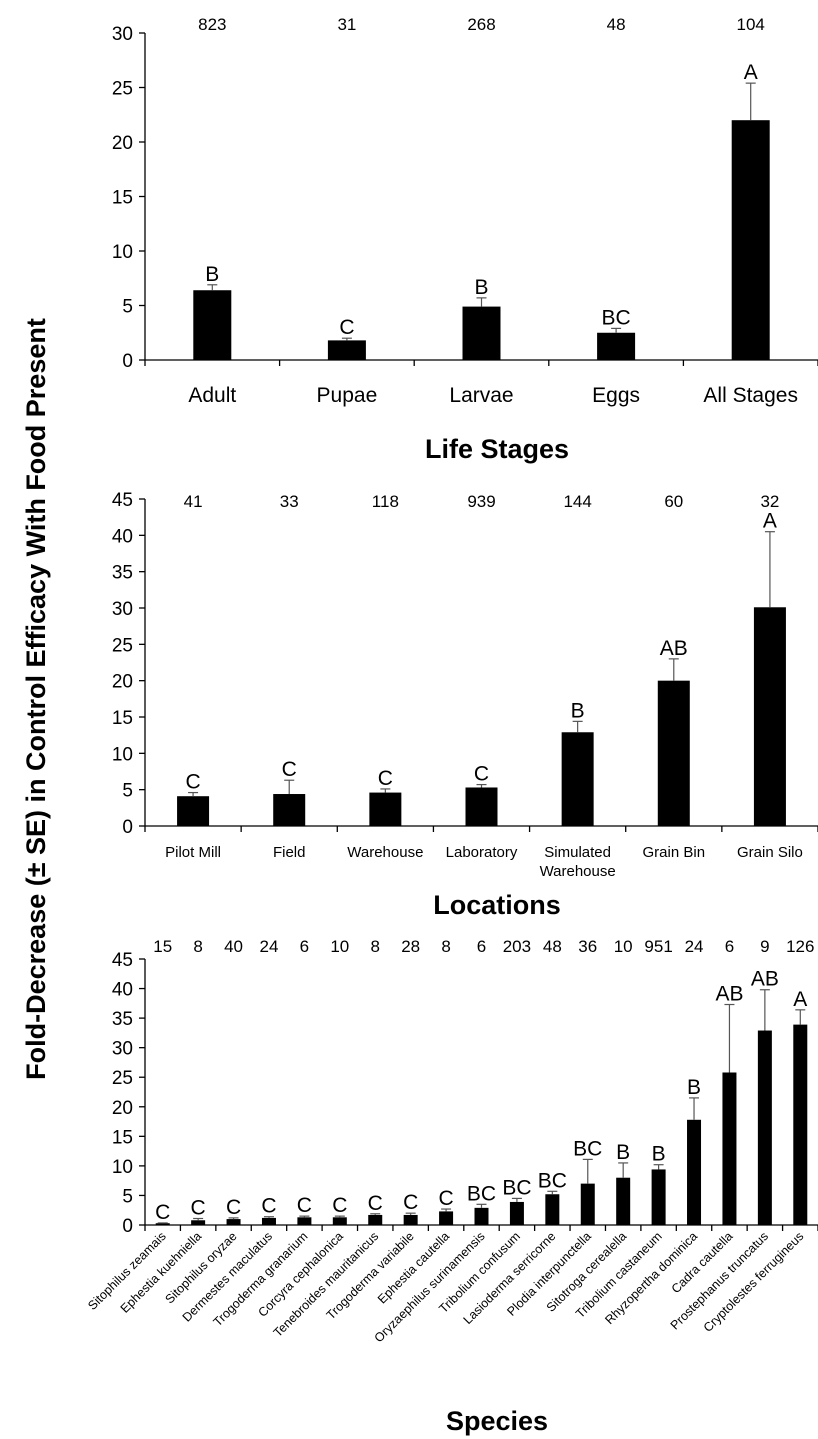 This screenshot has width=818, height=1439. What do you see at coordinates (289, 852) in the screenshot?
I see `category-label: Field` at bounding box center [289, 852].